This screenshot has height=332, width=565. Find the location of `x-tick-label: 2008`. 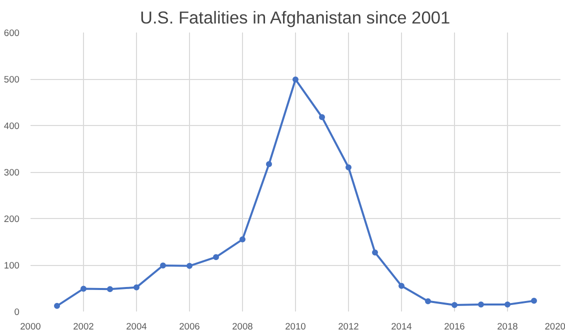

x-tick-label: 2008 is located at coordinates (242, 327).